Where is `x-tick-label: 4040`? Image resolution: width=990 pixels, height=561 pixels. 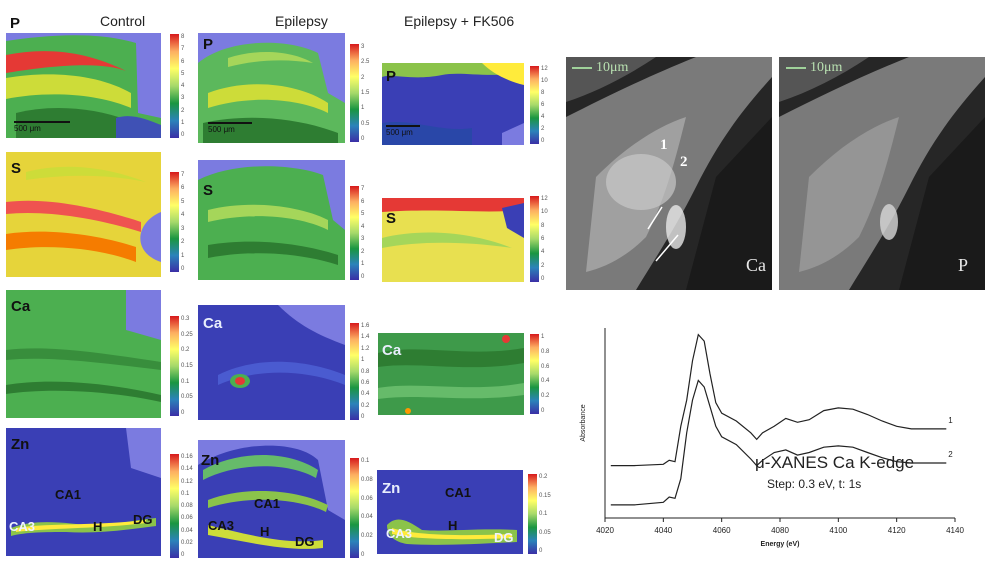
x-tick-label: 4040 is located at coordinates (663, 530).